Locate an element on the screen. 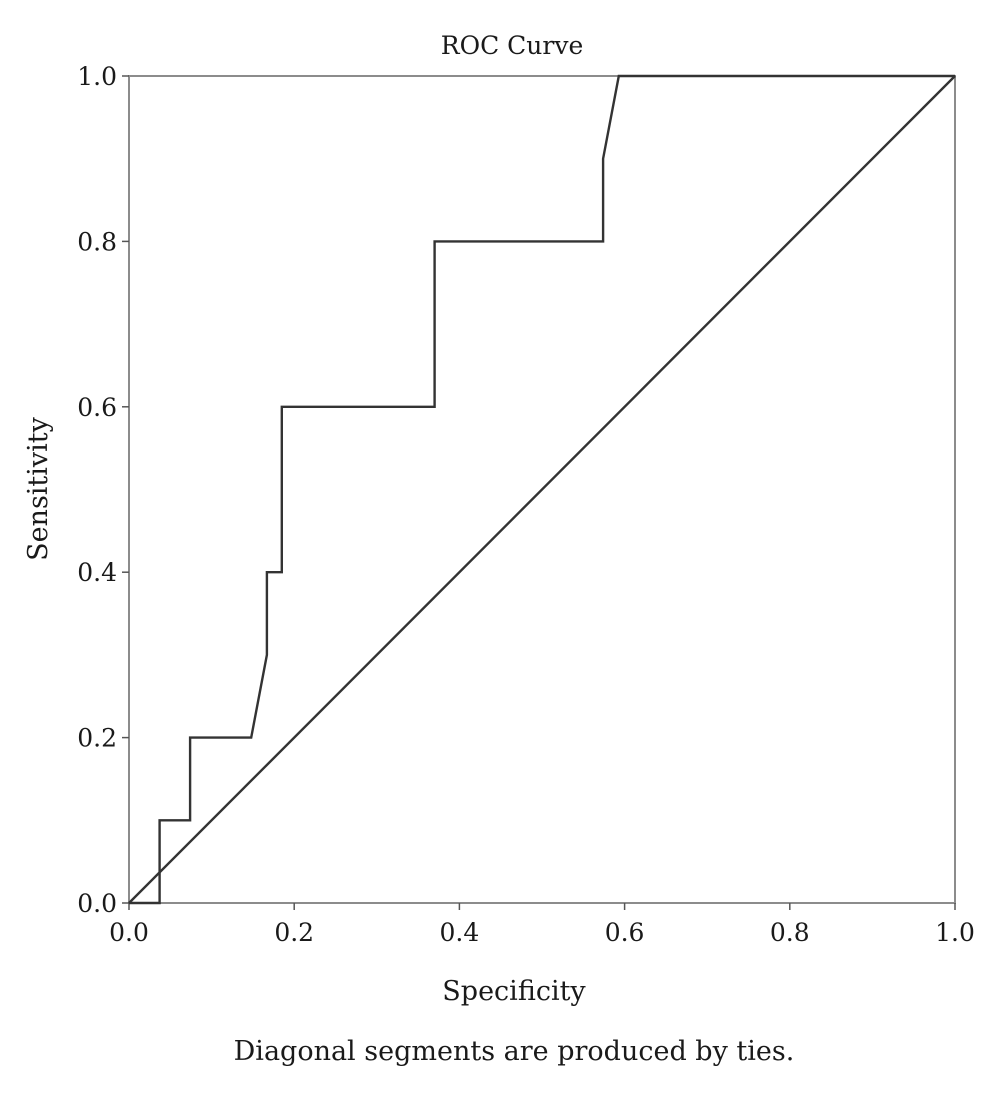 The image size is (1000, 1093). y-tick-label: 0.4 is located at coordinates (97, 572).